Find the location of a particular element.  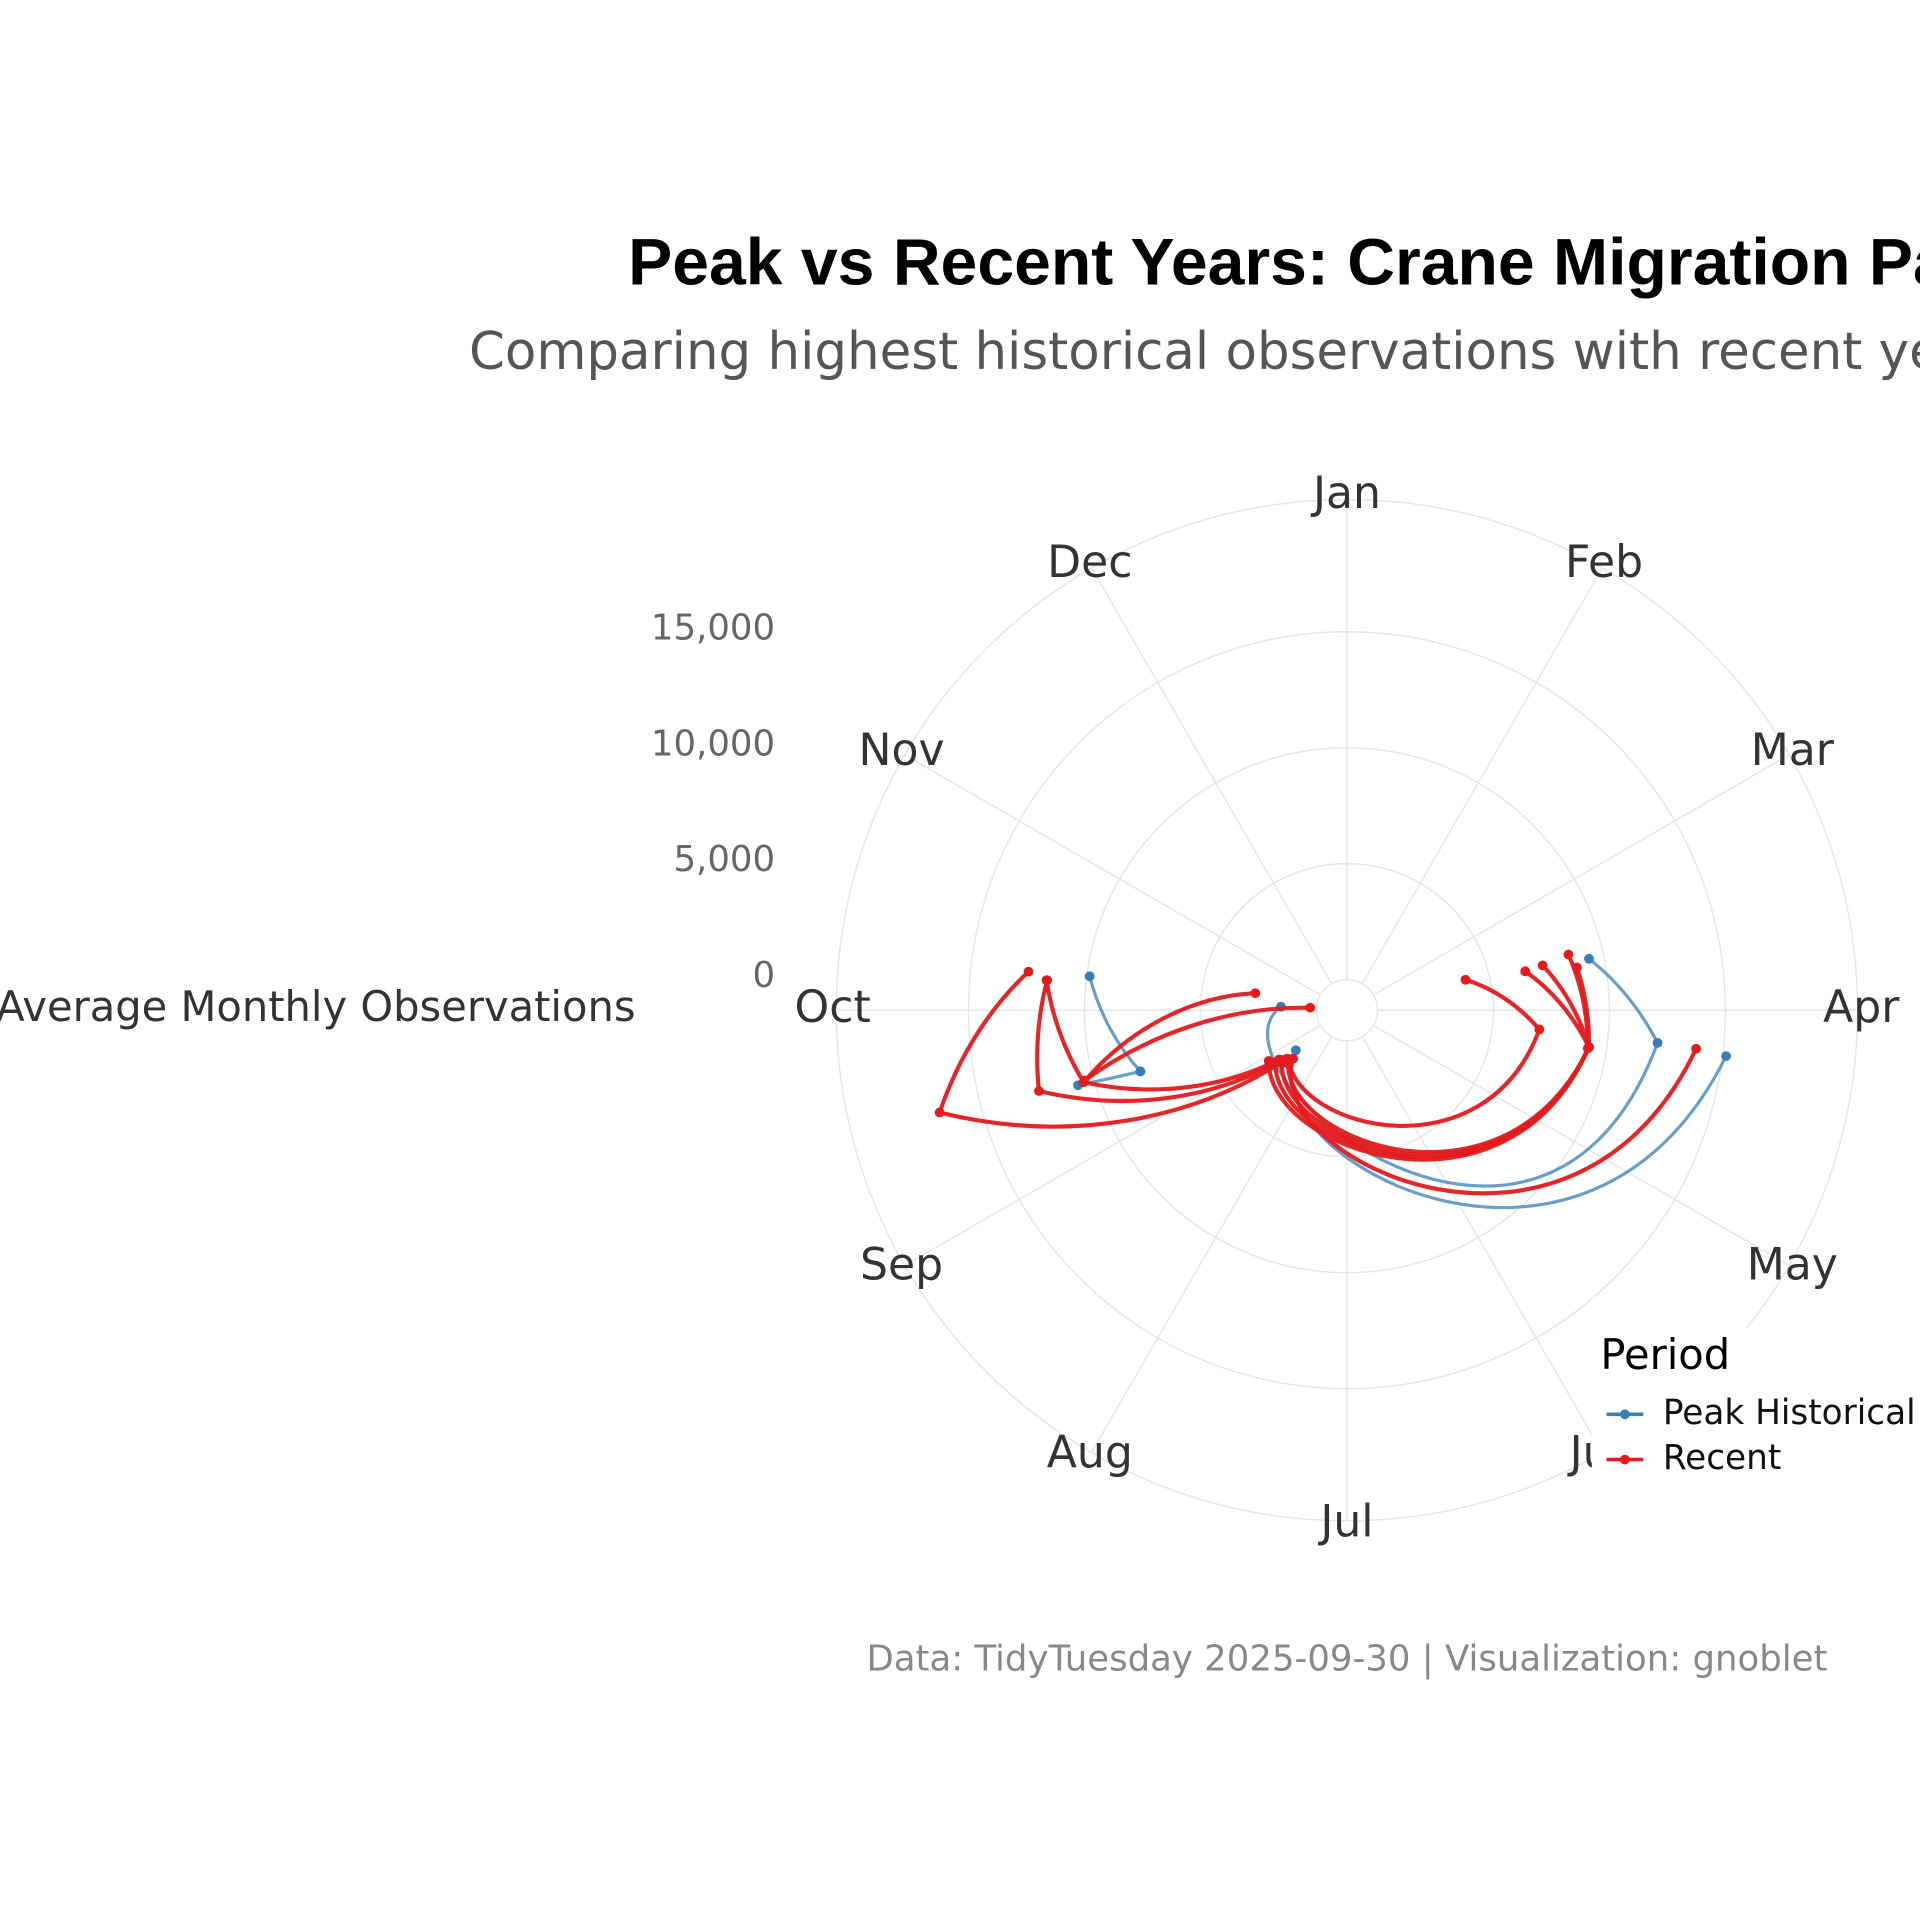

legend: Period Peak Historical Recent is located at coordinates (1753, 1408).